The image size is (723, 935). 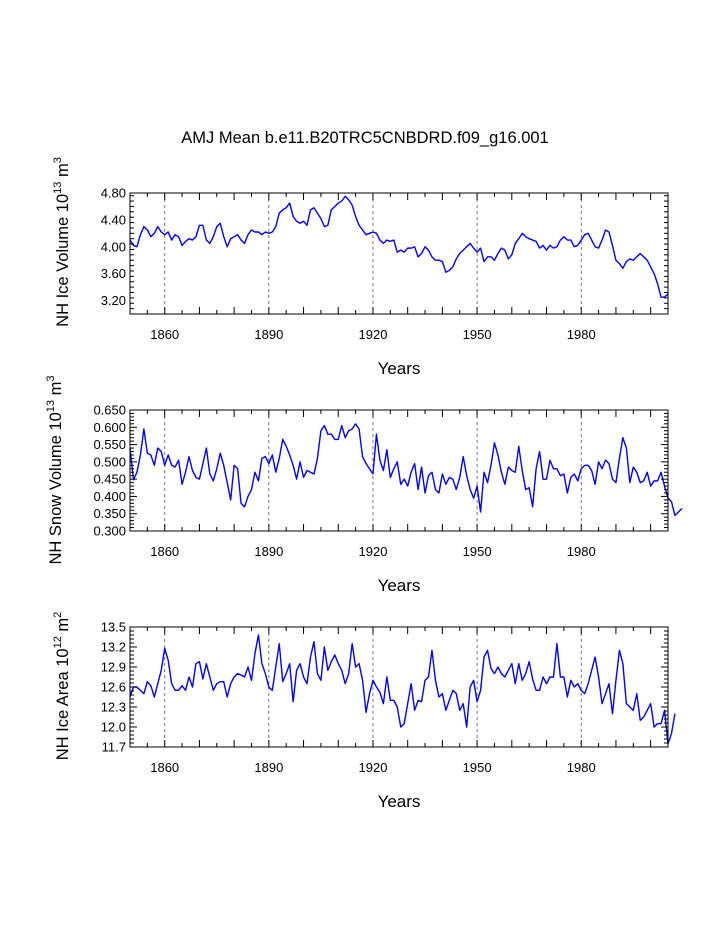 I want to click on y-tick-label: 4.80, so click(x=113, y=193).